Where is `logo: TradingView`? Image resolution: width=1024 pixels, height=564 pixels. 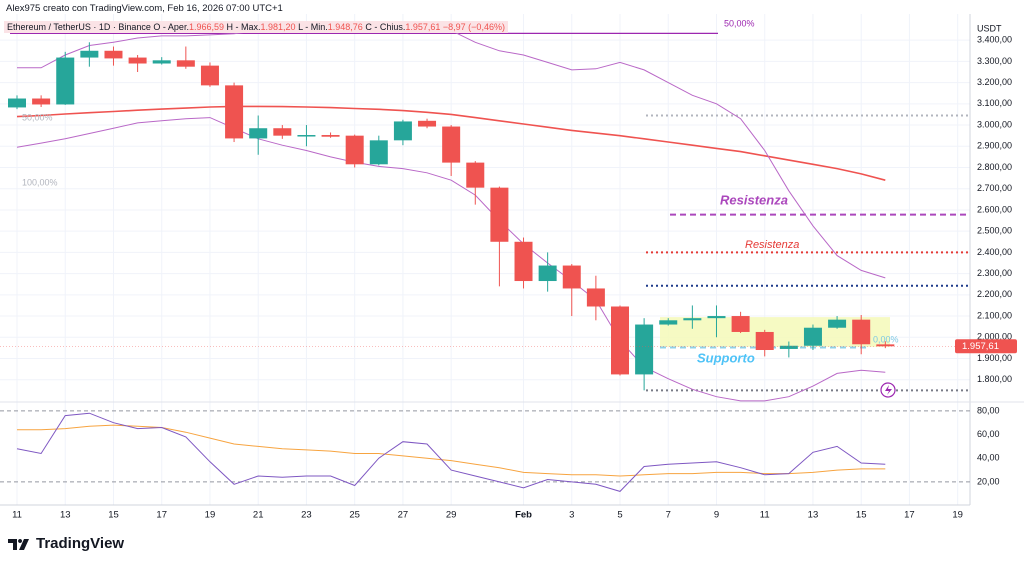
logo: TradingView is located at coordinates (66, 543).